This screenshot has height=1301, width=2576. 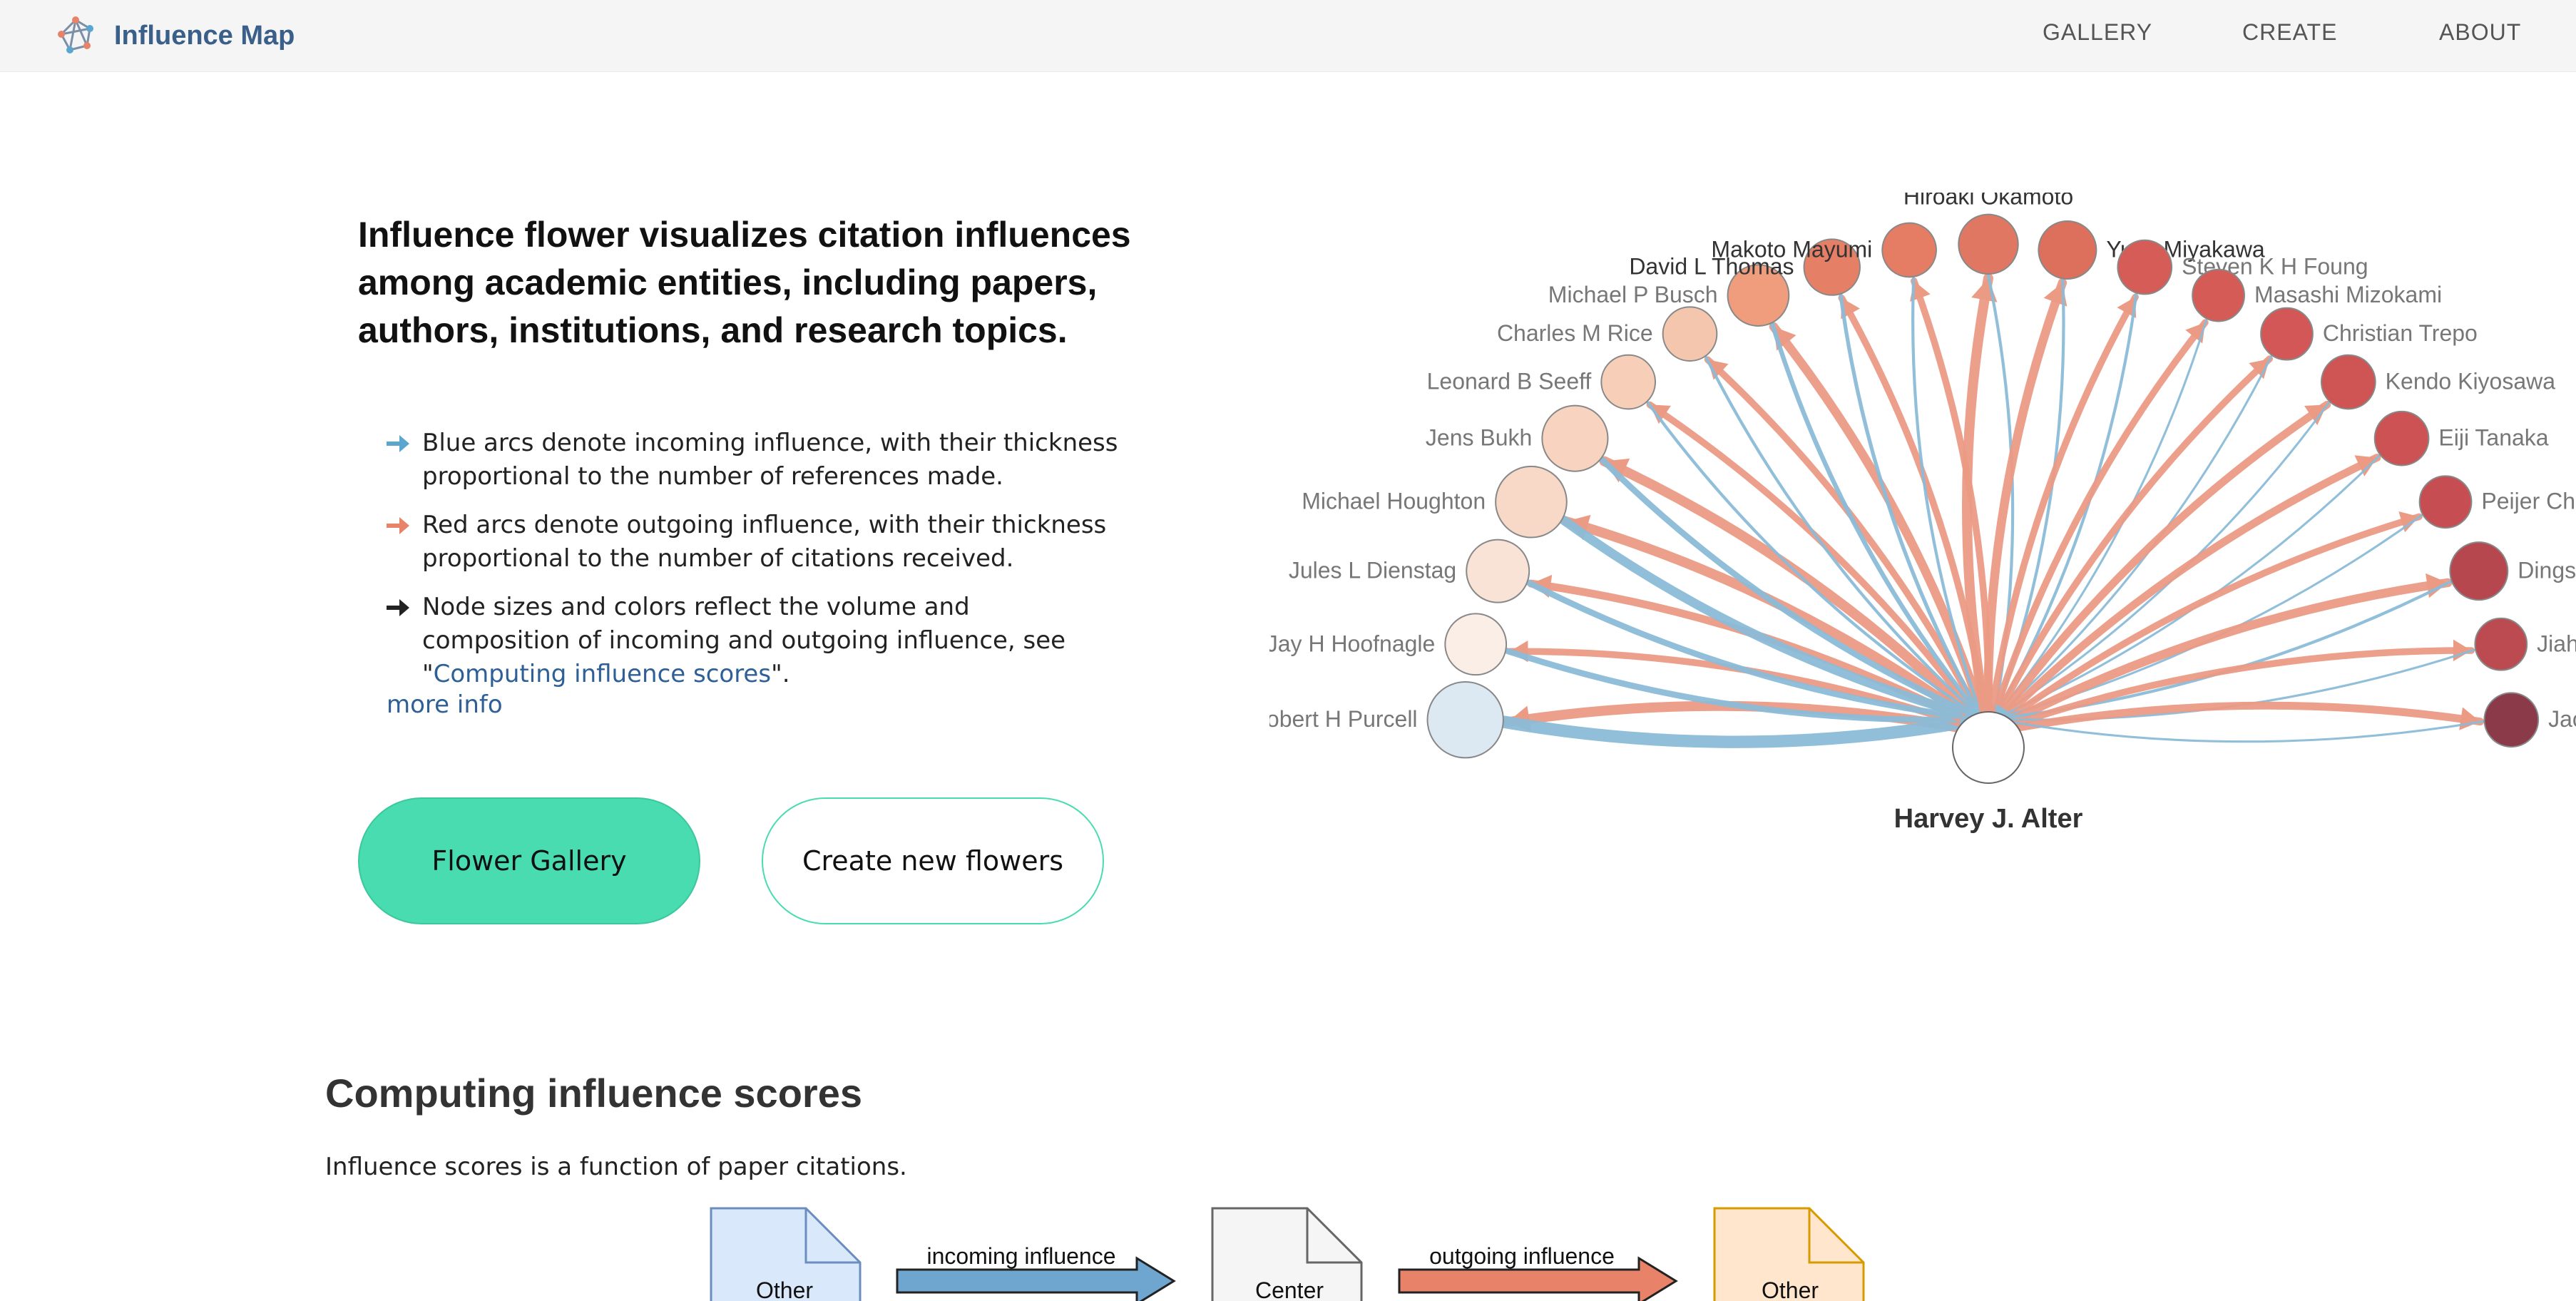 What do you see at coordinates (2547, 570) in the screenshot?
I see `flower-node-label: Dingshinn` at bounding box center [2547, 570].